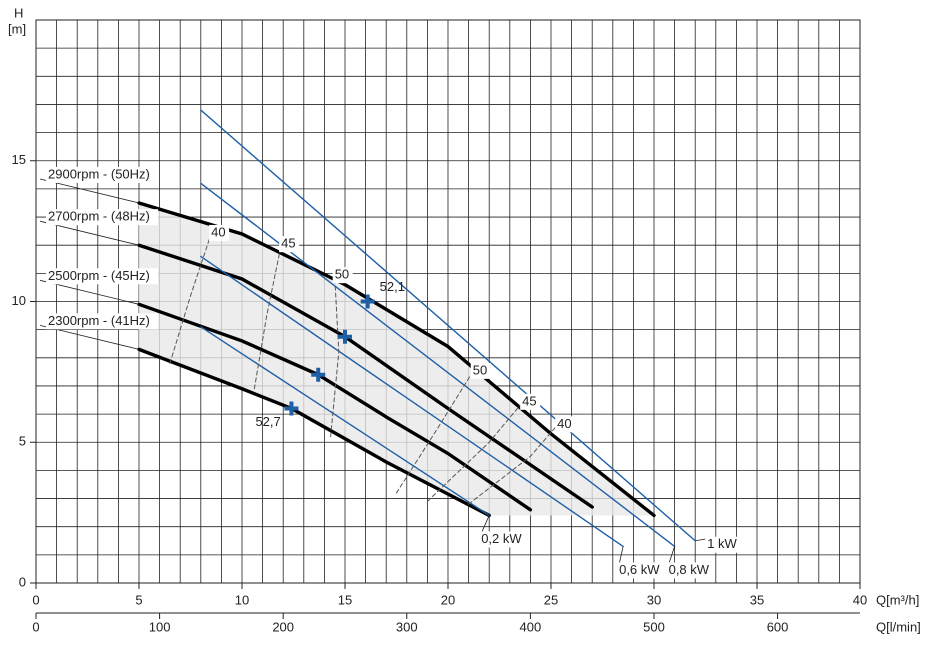  I want to click on x-tick-label: 20, so click(448, 599).